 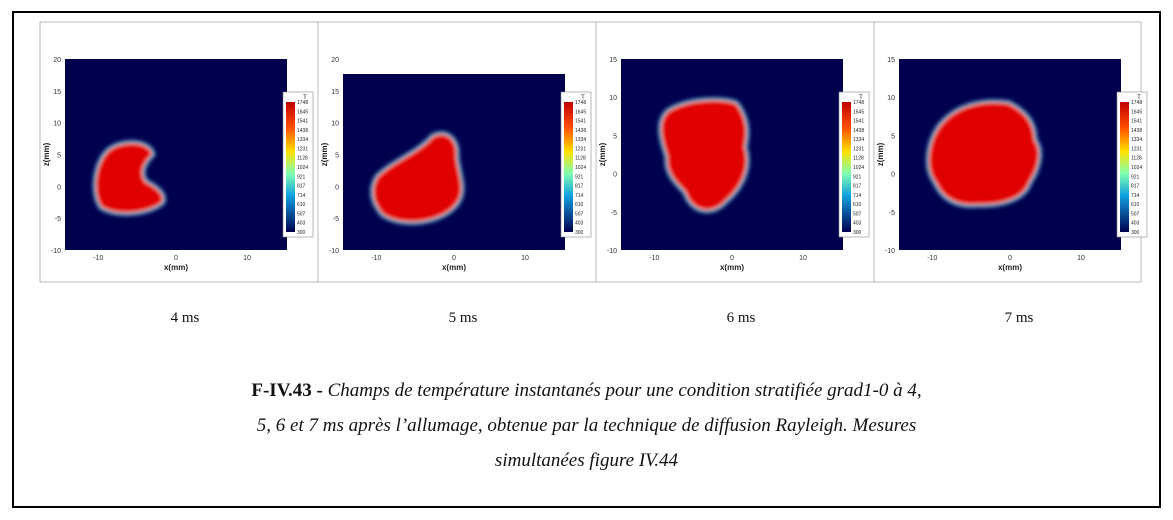 I want to click on time-label: 6 ms, so click(x=741, y=318).